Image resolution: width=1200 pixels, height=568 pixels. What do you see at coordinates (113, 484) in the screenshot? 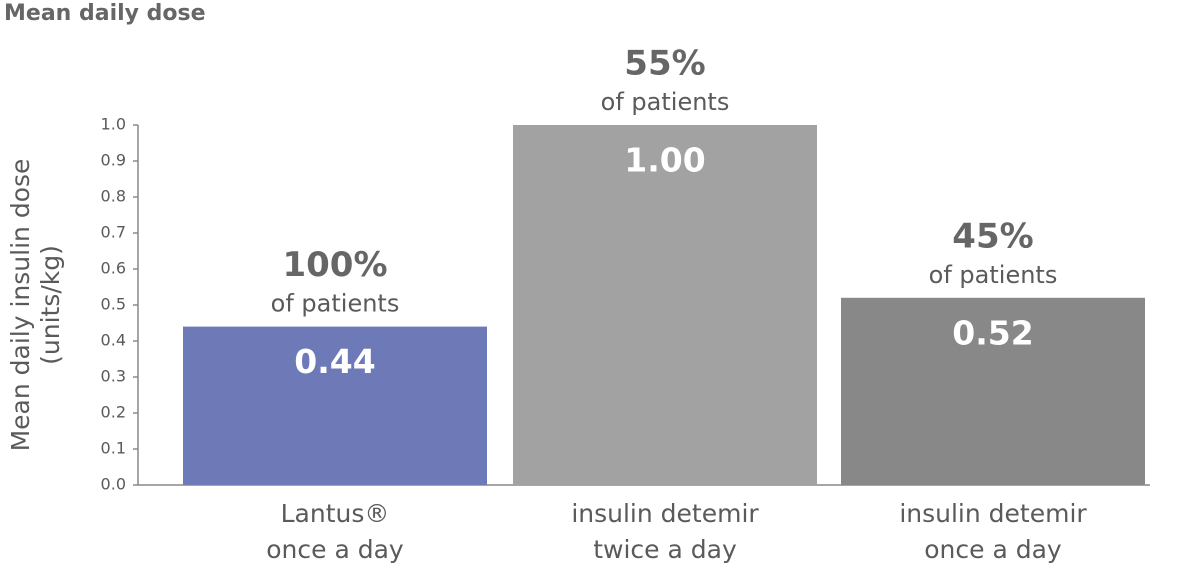
I see `y-tick-label: 0.0` at bounding box center [113, 484].